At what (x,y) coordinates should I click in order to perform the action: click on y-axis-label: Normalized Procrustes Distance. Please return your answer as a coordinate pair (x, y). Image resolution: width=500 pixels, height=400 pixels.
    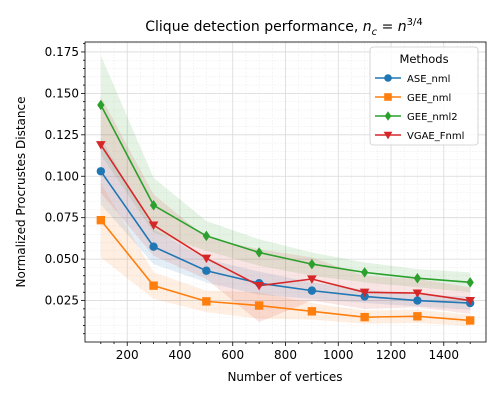
    Looking at the image, I should click on (21, 192).